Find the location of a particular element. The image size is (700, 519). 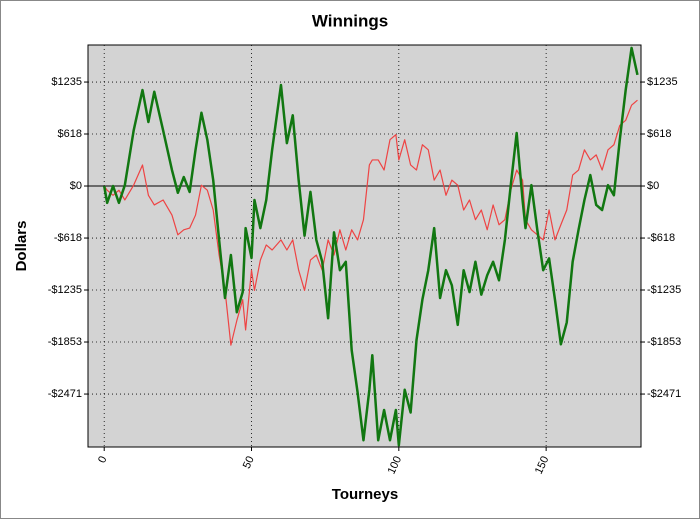

x-axis-label: Tourneys is located at coordinates (365, 494).